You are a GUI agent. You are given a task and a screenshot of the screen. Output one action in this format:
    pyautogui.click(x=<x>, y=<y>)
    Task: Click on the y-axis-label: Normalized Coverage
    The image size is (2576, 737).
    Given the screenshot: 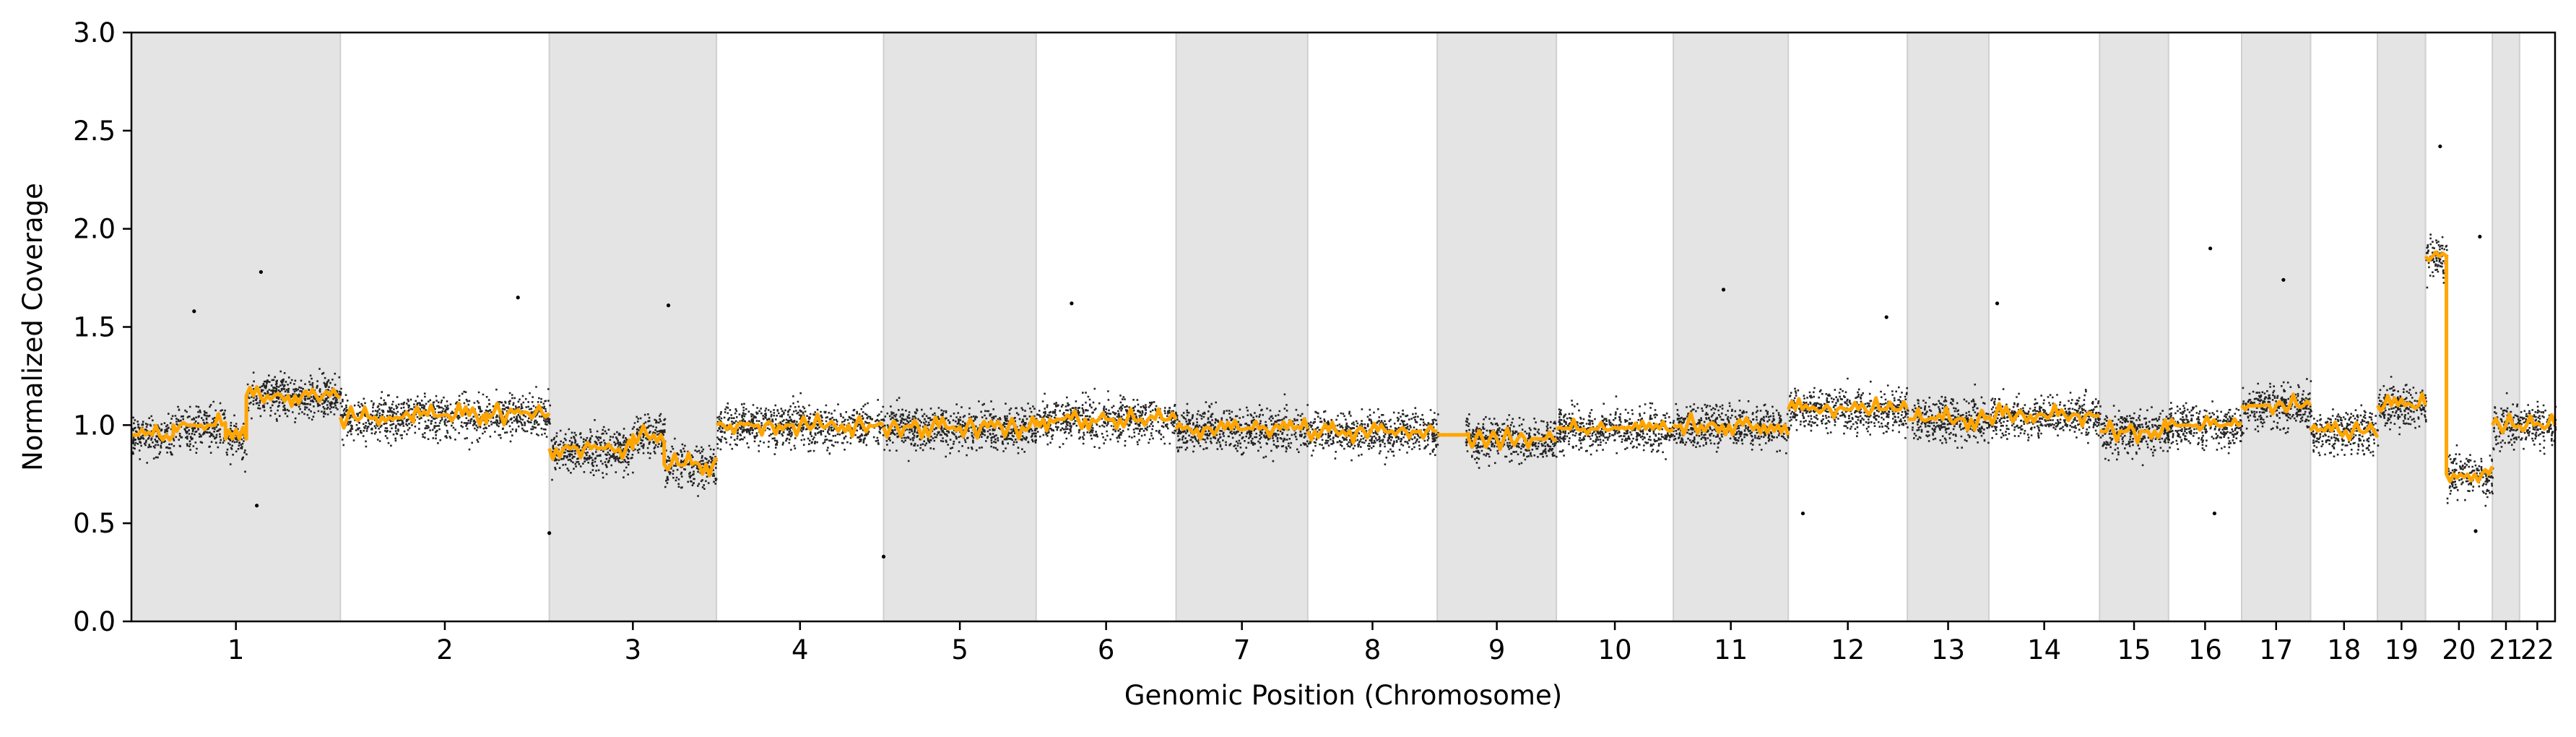 What is the action you would take?
    pyautogui.click(x=32, y=327)
    